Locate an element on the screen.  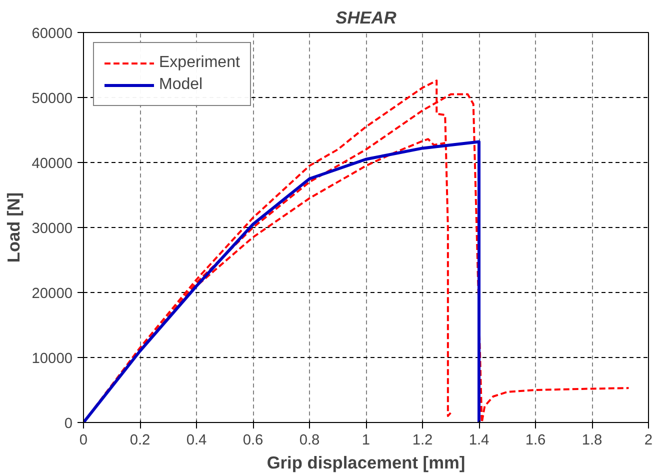
chart-title: SHEAR is located at coordinates (366, 18).